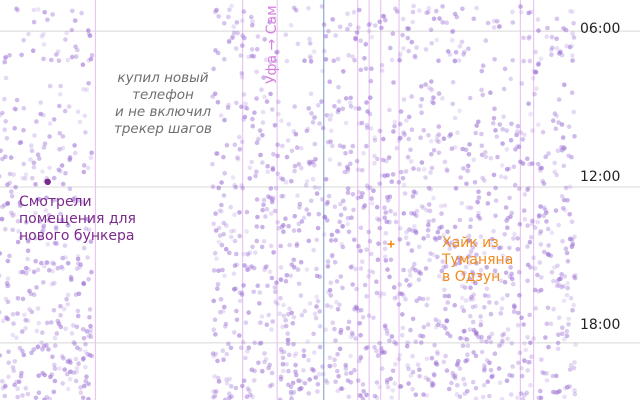  I want to click on y-tick-label-06: 06:00, so click(600, 29).